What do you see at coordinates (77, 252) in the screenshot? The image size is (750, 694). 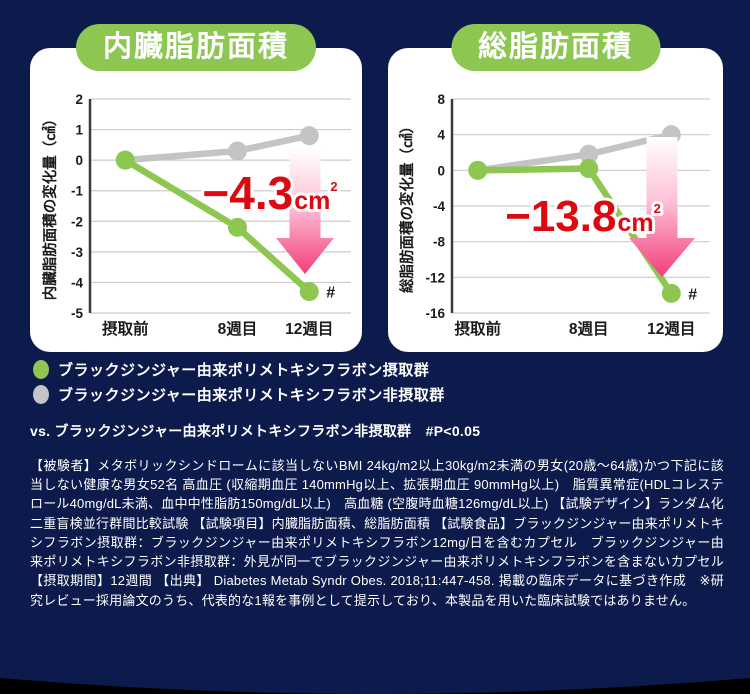 I see `svg-text: -3` at bounding box center [77, 252].